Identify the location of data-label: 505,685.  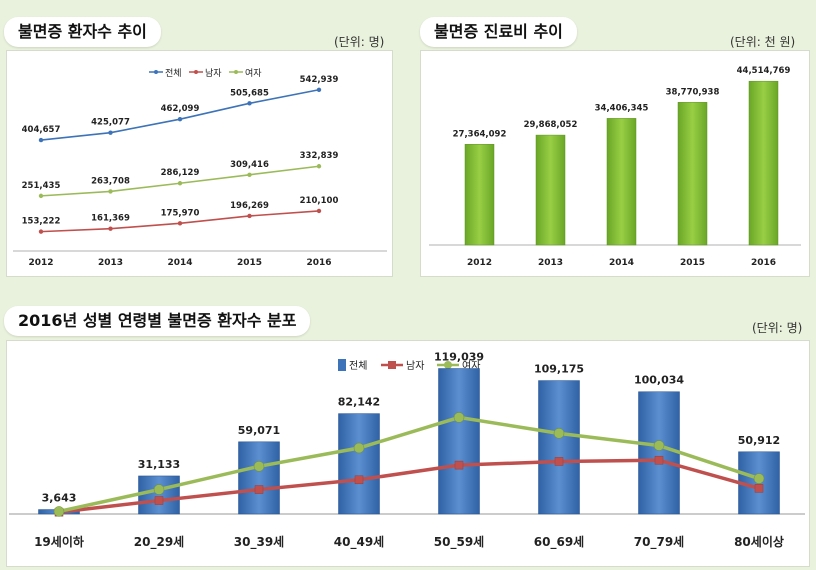
(249, 93).